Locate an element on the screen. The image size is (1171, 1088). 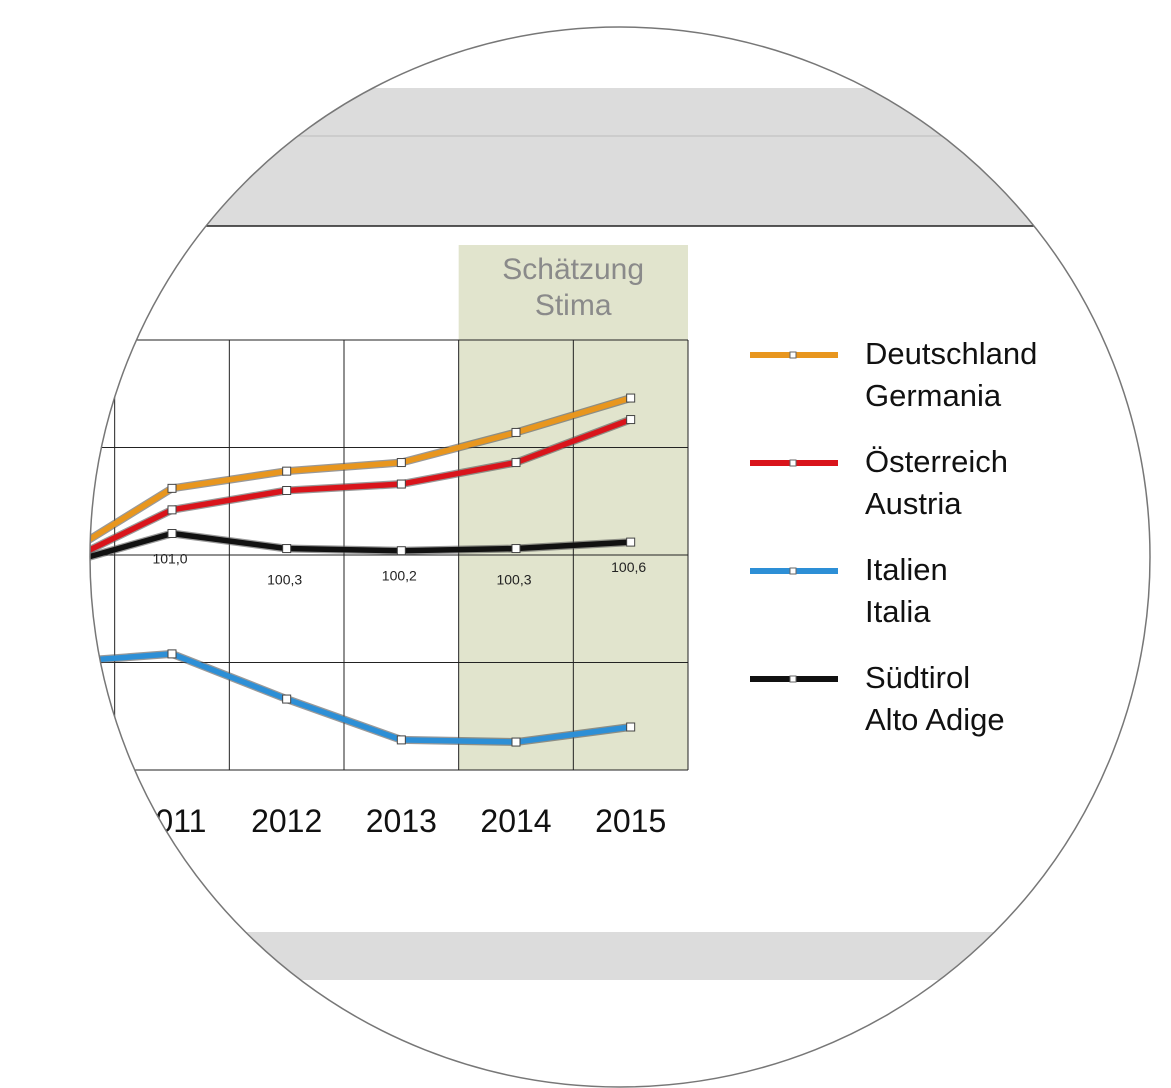
x-tick-label: 2013 is located at coordinates (401, 821).